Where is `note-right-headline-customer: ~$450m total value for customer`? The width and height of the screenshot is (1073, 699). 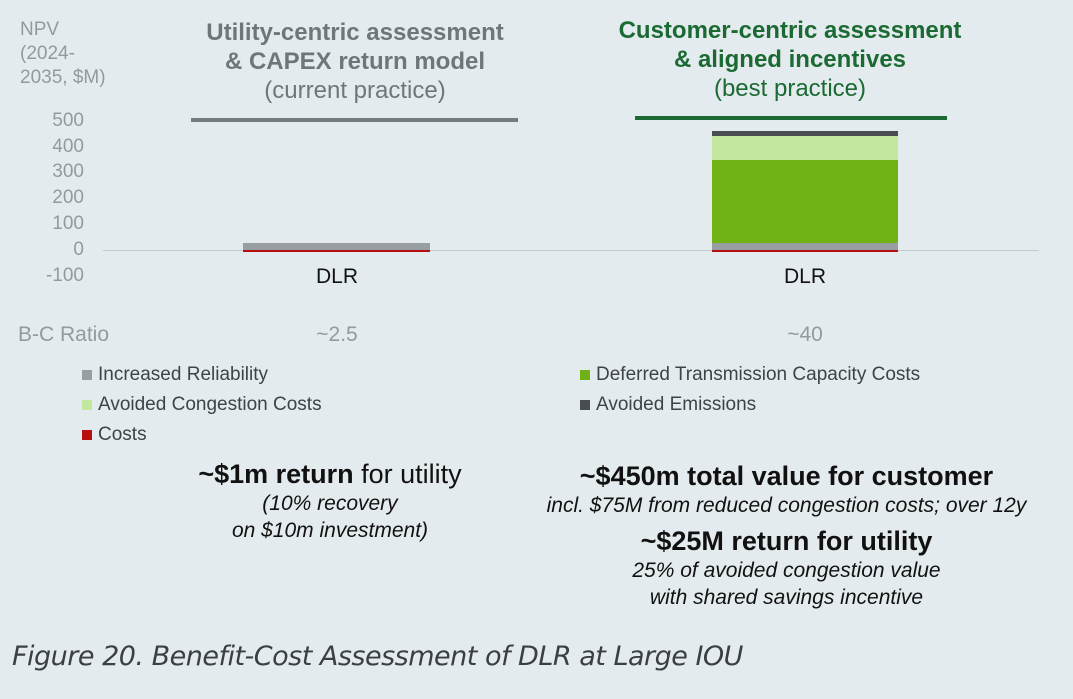
note-right-headline-customer: ~$450m total value for customer is located at coordinates (786, 476).